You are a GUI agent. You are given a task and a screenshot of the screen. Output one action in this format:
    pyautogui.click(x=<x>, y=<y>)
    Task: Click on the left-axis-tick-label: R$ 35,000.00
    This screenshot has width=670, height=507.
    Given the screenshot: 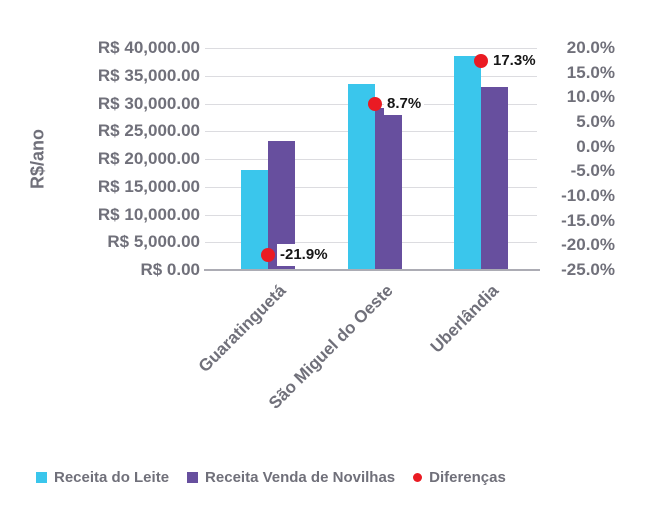 What is the action you would take?
    pyautogui.click(x=148, y=75)
    